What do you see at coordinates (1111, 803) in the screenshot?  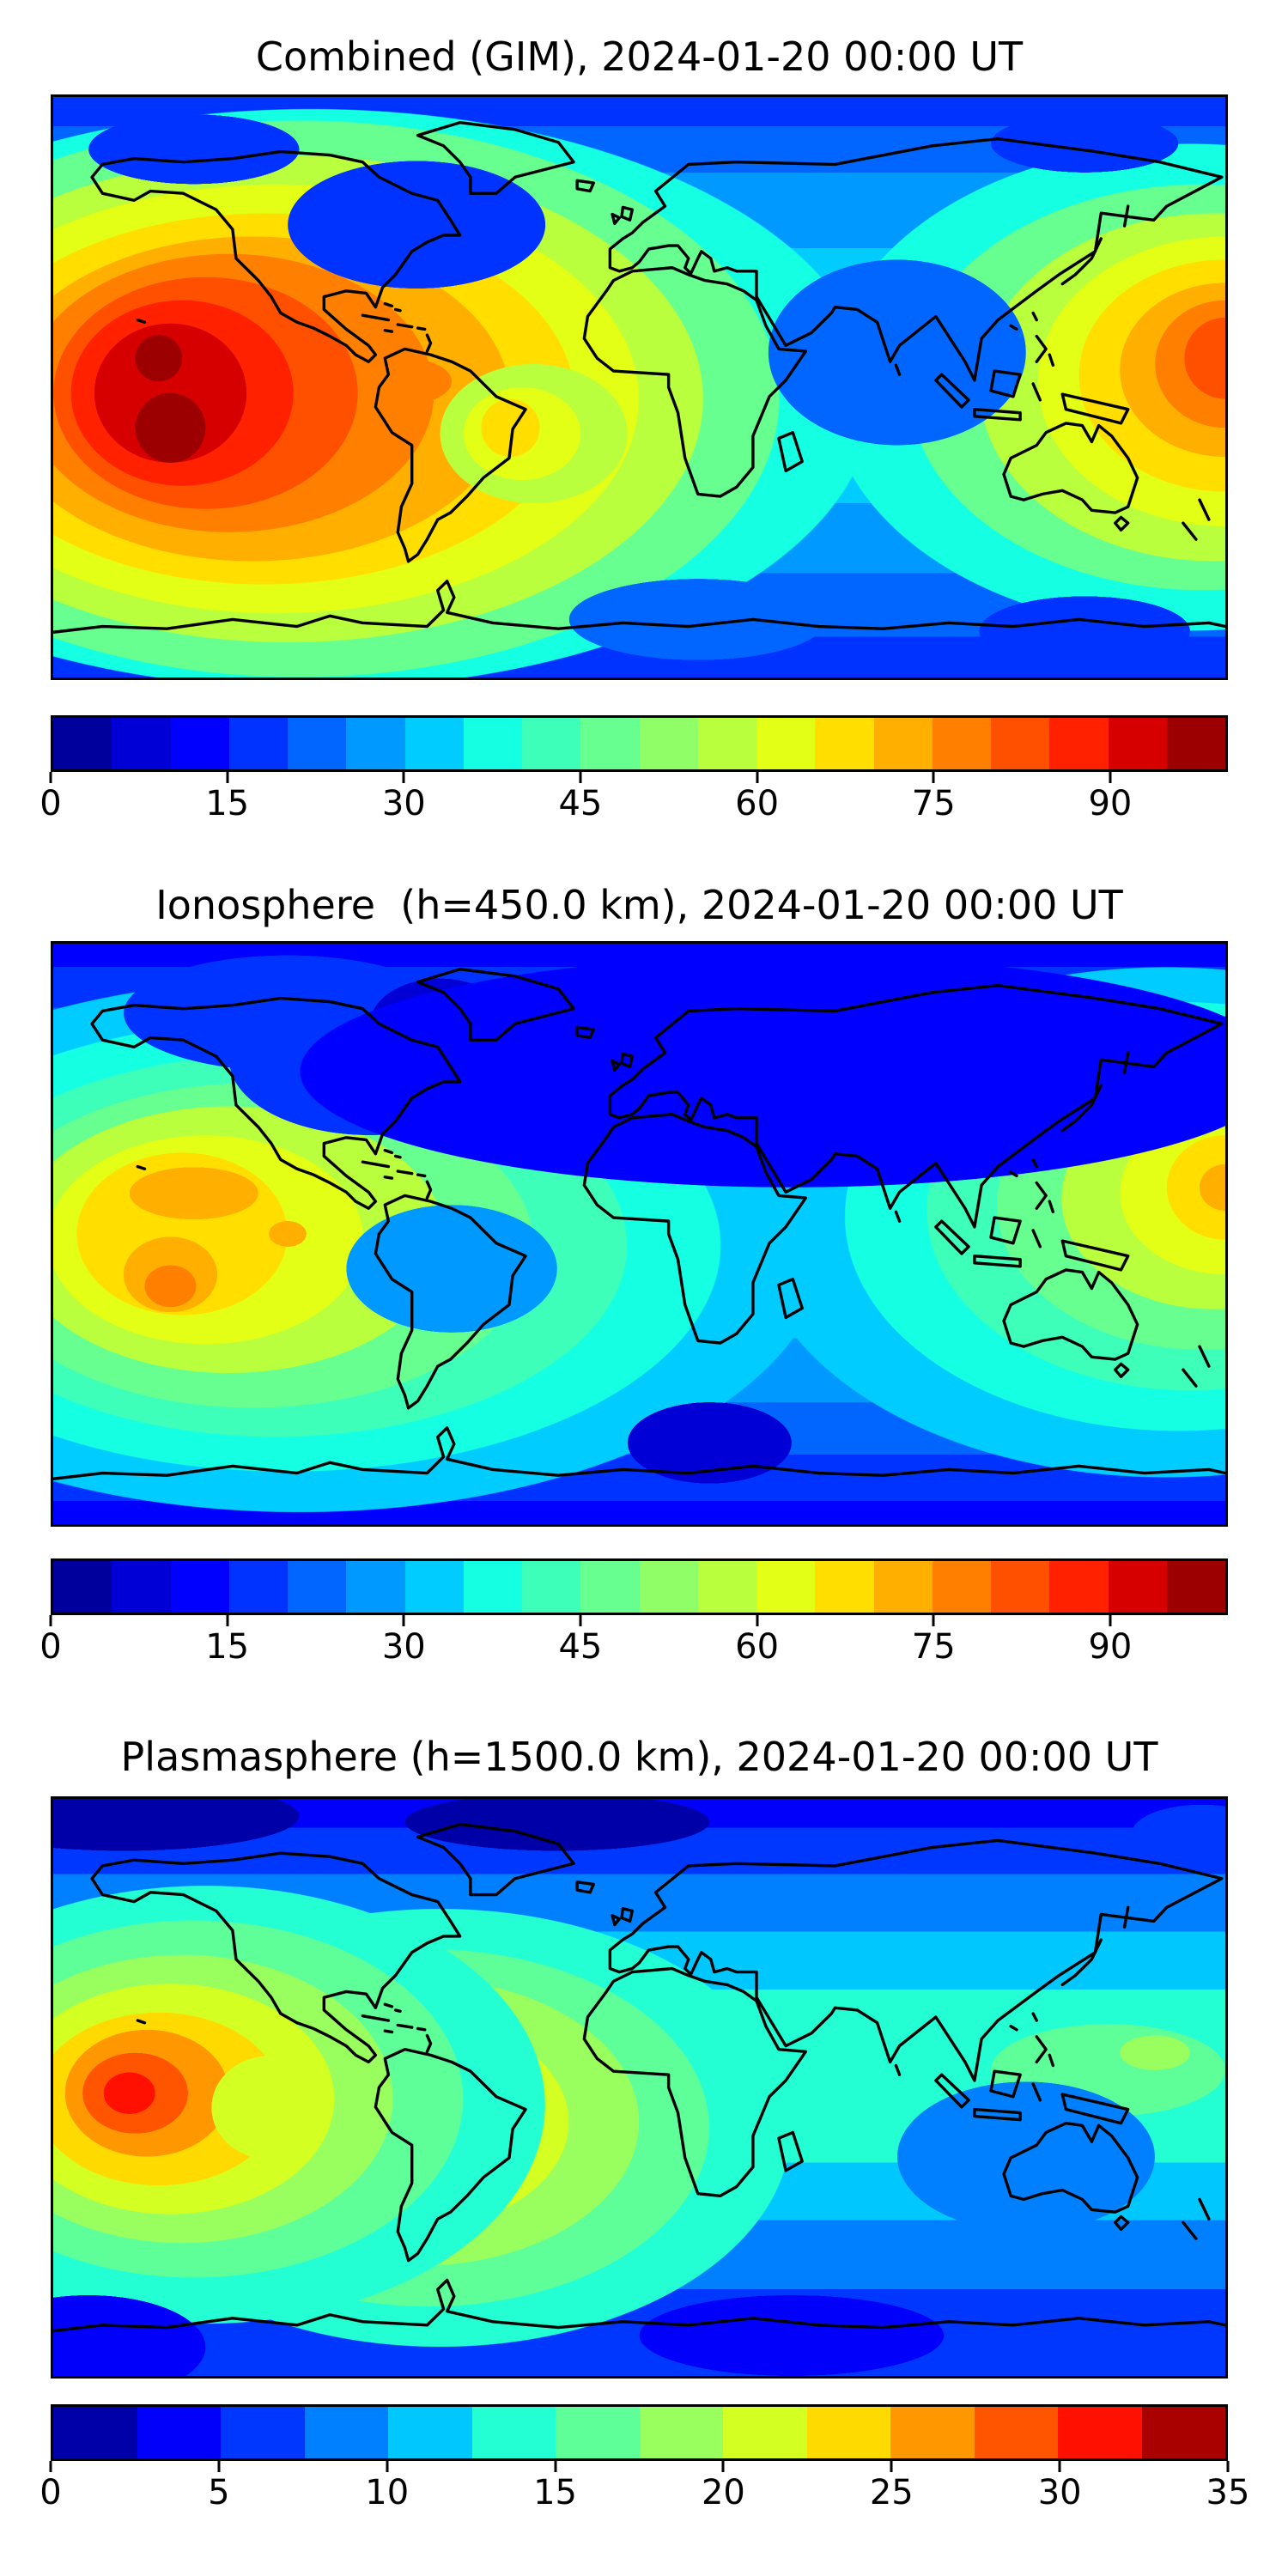 I see `tick-label: 90` at bounding box center [1111, 803].